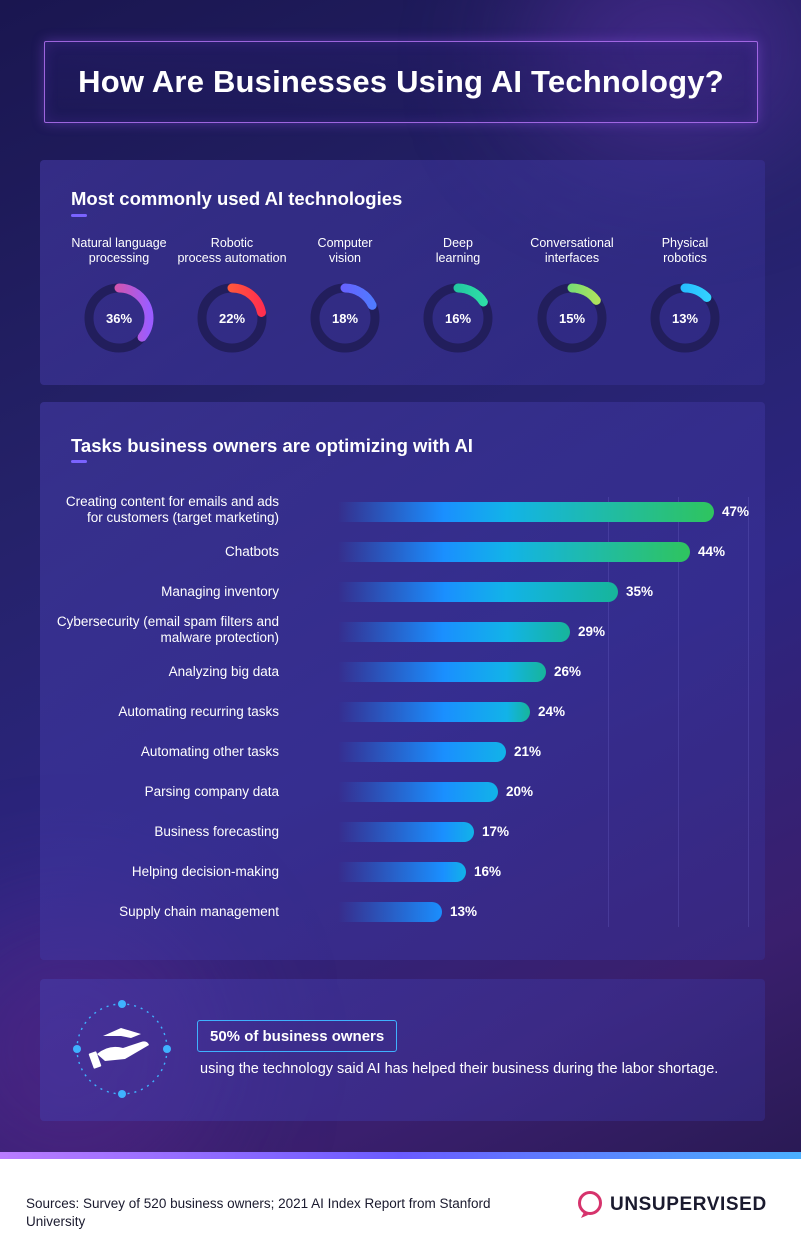  Describe the element at coordinates (209, 751) in the screenshot. I see `bar-label-line: Automating other tasks` at that location.